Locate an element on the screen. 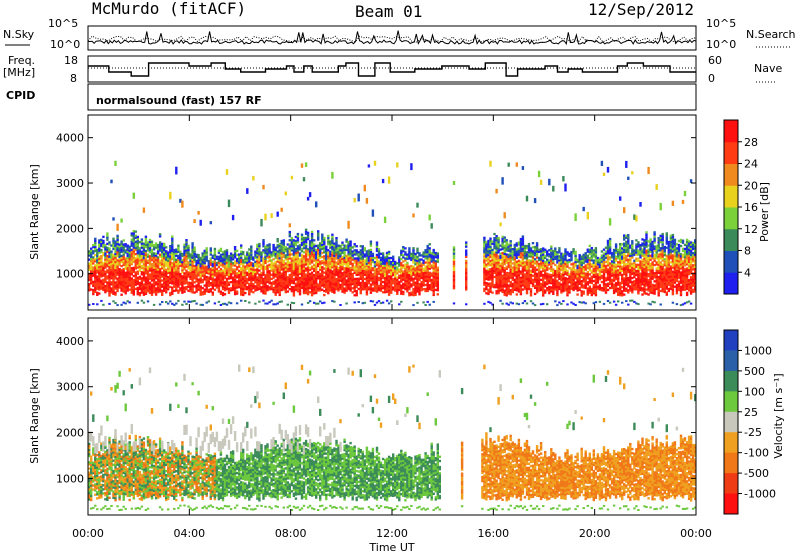 Image resolution: width=800 pixels, height=554 pixels. date-title: 12/Sep/2012 is located at coordinates (641, 9).